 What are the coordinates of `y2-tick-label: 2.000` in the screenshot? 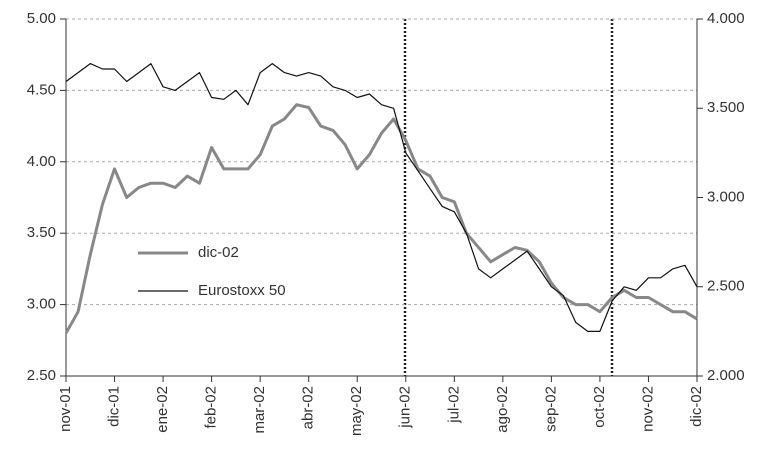 It's located at (726, 375).